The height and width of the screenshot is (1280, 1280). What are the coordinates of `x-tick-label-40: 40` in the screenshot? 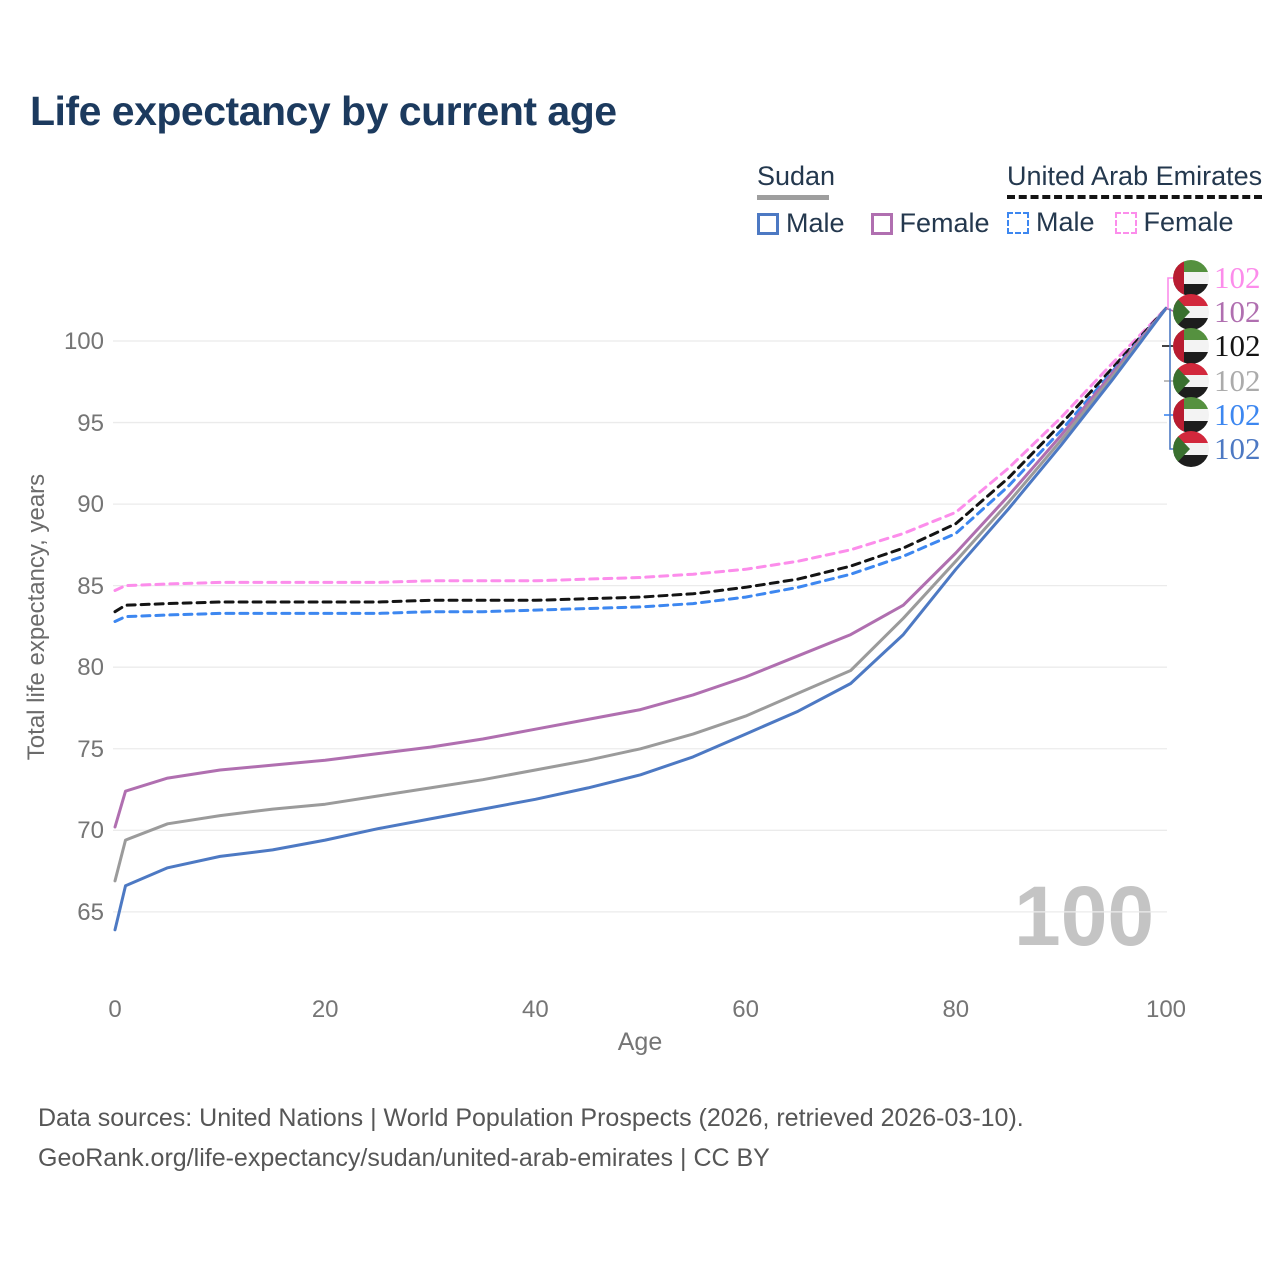 It's located at (535, 1009).